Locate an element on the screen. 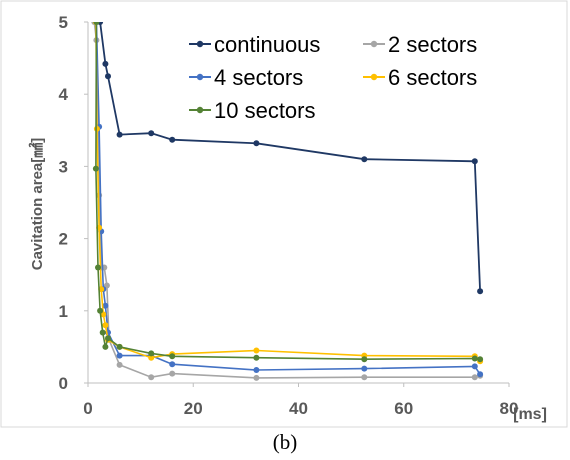 This screenshot has width=570, height=460. y-tick-label: 5 is located at coordinates (63, 22).